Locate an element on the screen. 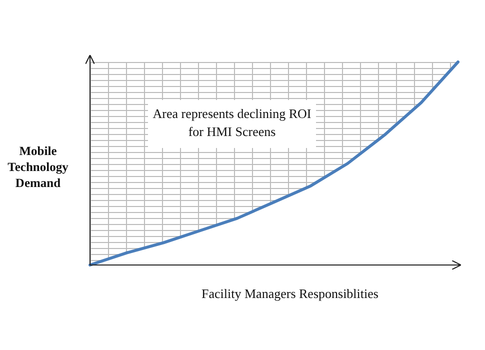 The image size is (485, 350). annotation: Area represents declining ROI for HMI Screens is located at coordinates (232, 122).